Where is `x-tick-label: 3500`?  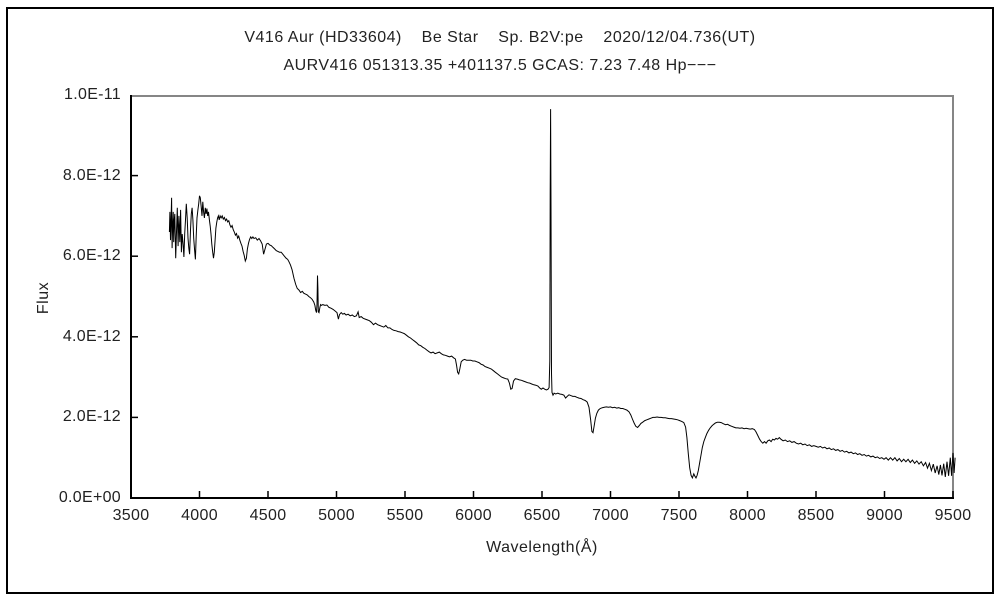
x-tick-label: 3500 is located at coordinates (131, 515).